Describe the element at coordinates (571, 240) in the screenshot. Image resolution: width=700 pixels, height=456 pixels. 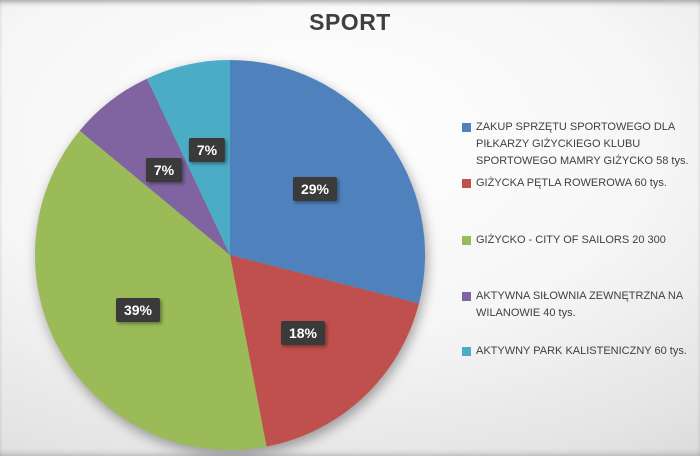
I see `legend-label: GIŻYCKO - CITY OF SAILORS 20 300` at that location.